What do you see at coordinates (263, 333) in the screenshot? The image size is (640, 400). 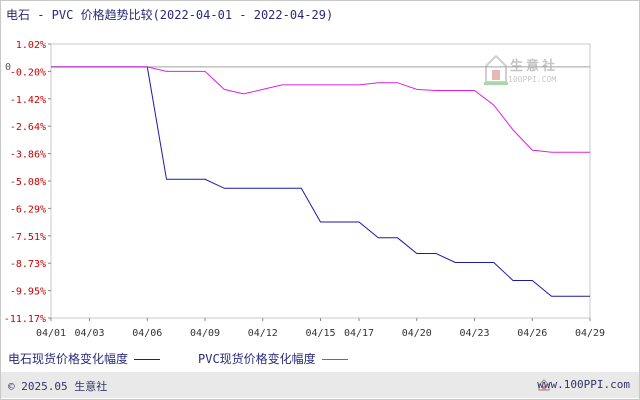 I see `x-tick-label: 04/12` at bounding box center [263, 333].